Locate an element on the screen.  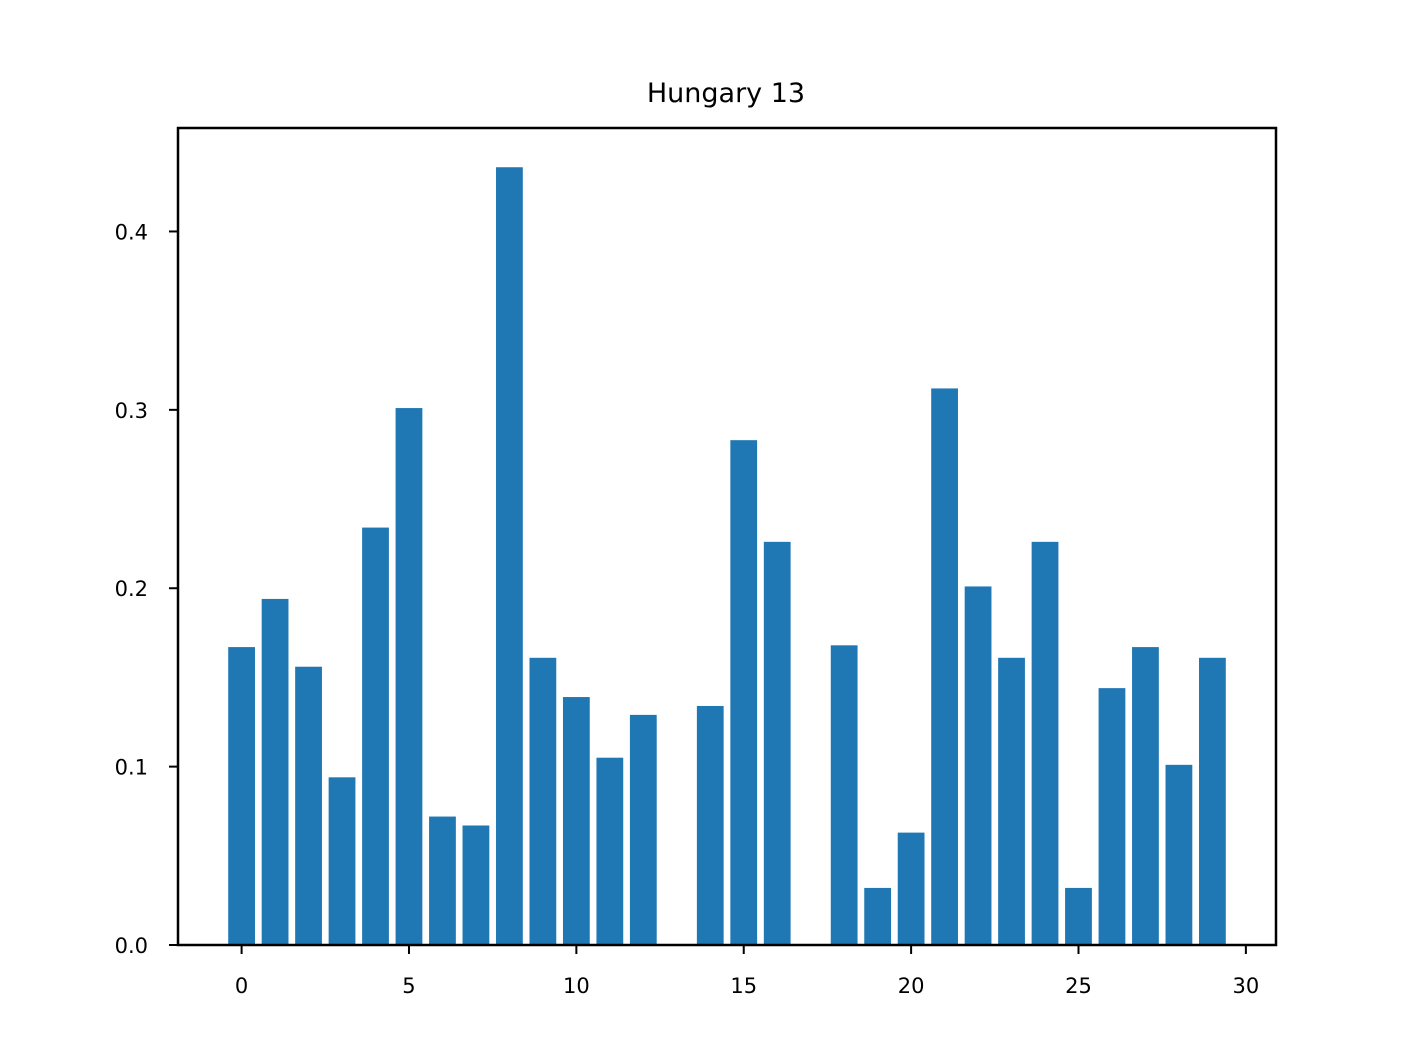
x-tick-label: 0 is located at coordinates (241, 986).